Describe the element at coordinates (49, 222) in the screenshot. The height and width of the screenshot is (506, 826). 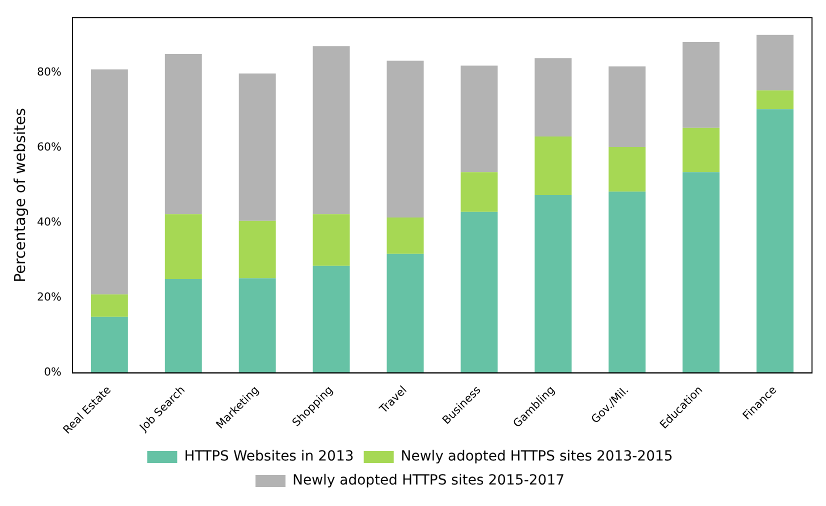
I see `y-tick-label: 40%` at that location.